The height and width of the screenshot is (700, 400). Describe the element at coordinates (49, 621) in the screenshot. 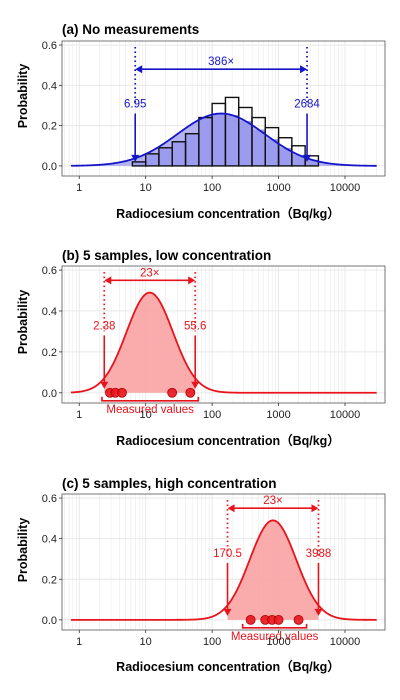

I see `chart-c-ytick-label: 0.0` at that location.